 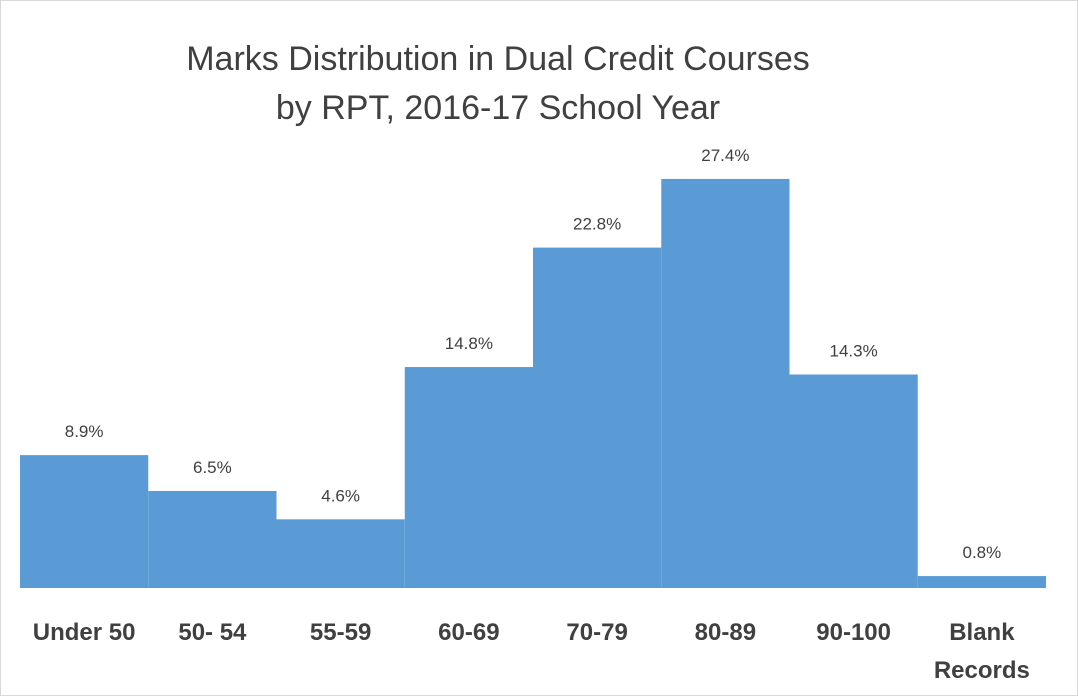 What do you see at coordinates (982, 651) in the screenshot?
I see `x-tick-label: Blank Records` at bounding box center [982, 651].